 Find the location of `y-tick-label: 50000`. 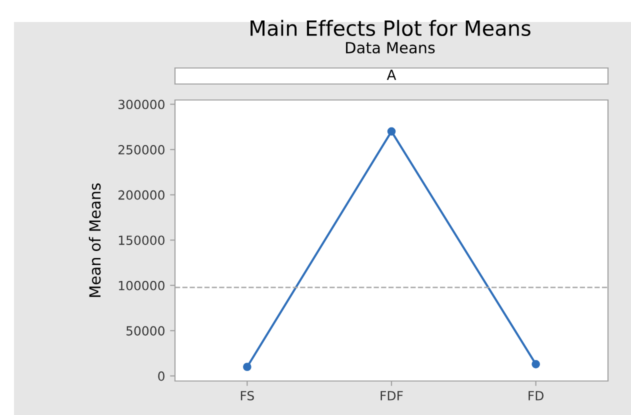

y-tick-label: 50000 is located at coordinates (145, 331).